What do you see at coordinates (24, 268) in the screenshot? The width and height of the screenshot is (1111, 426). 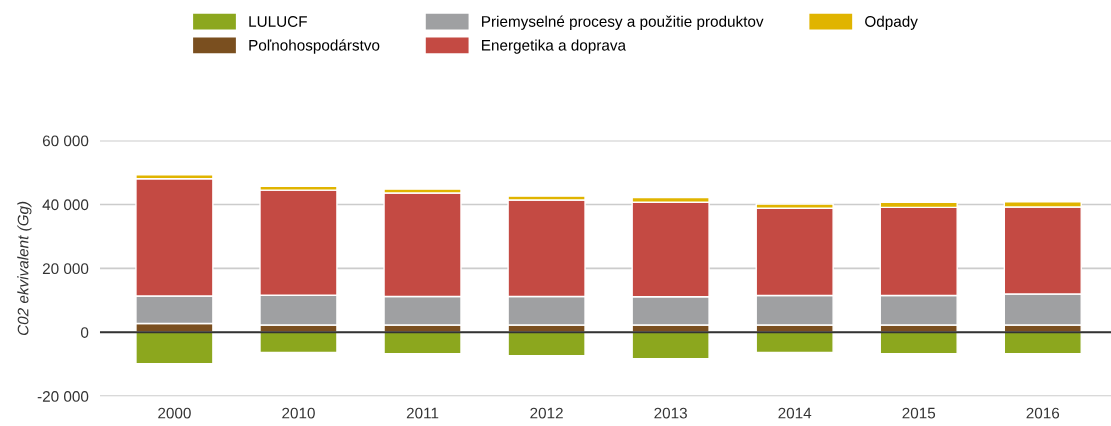 I see `y-axis-title: C02 ekvivalent (Gg)` at bounding box center [24, 268].